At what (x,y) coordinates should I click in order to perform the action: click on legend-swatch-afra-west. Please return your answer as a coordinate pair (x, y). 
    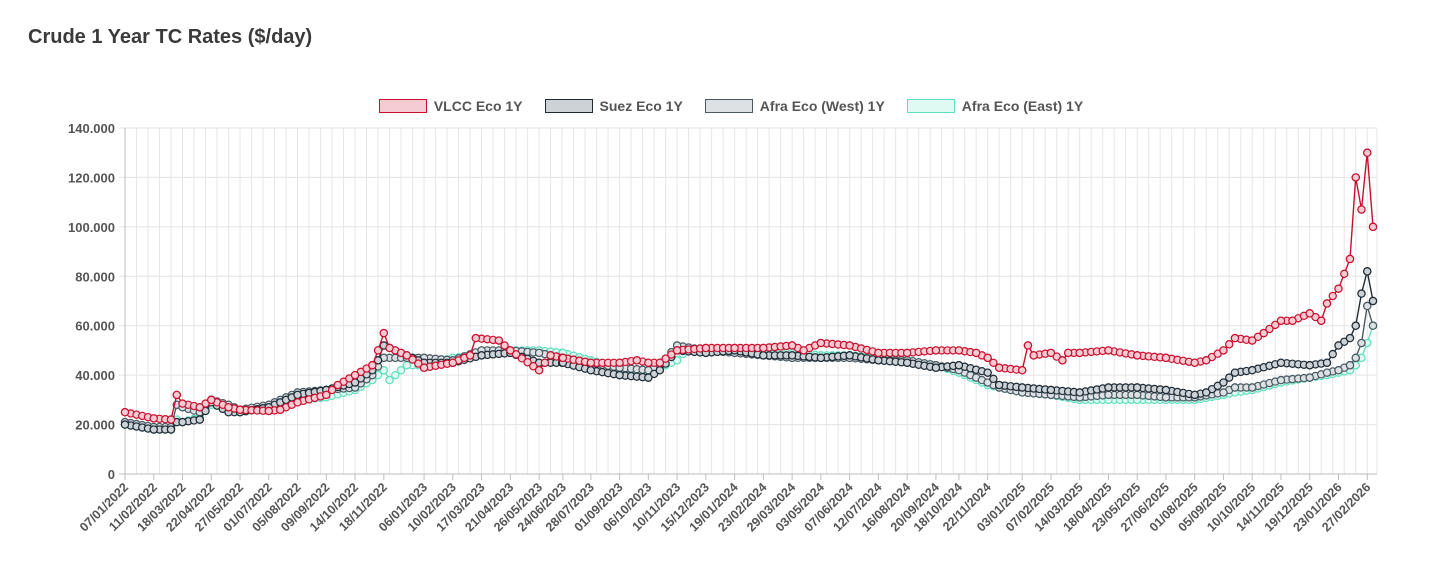
    Looking at the image, I should click on (728, 106).